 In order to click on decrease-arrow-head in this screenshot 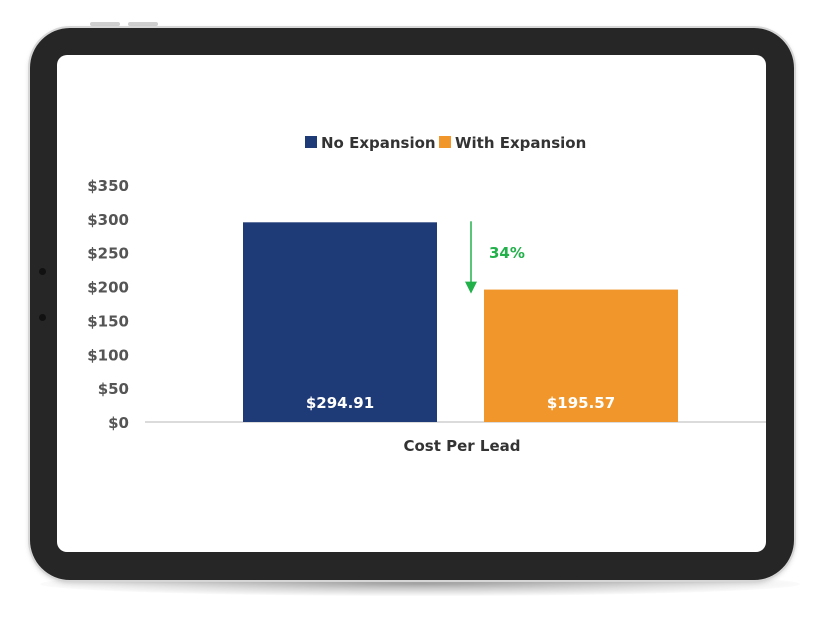, I will do `click(471, 287)`.